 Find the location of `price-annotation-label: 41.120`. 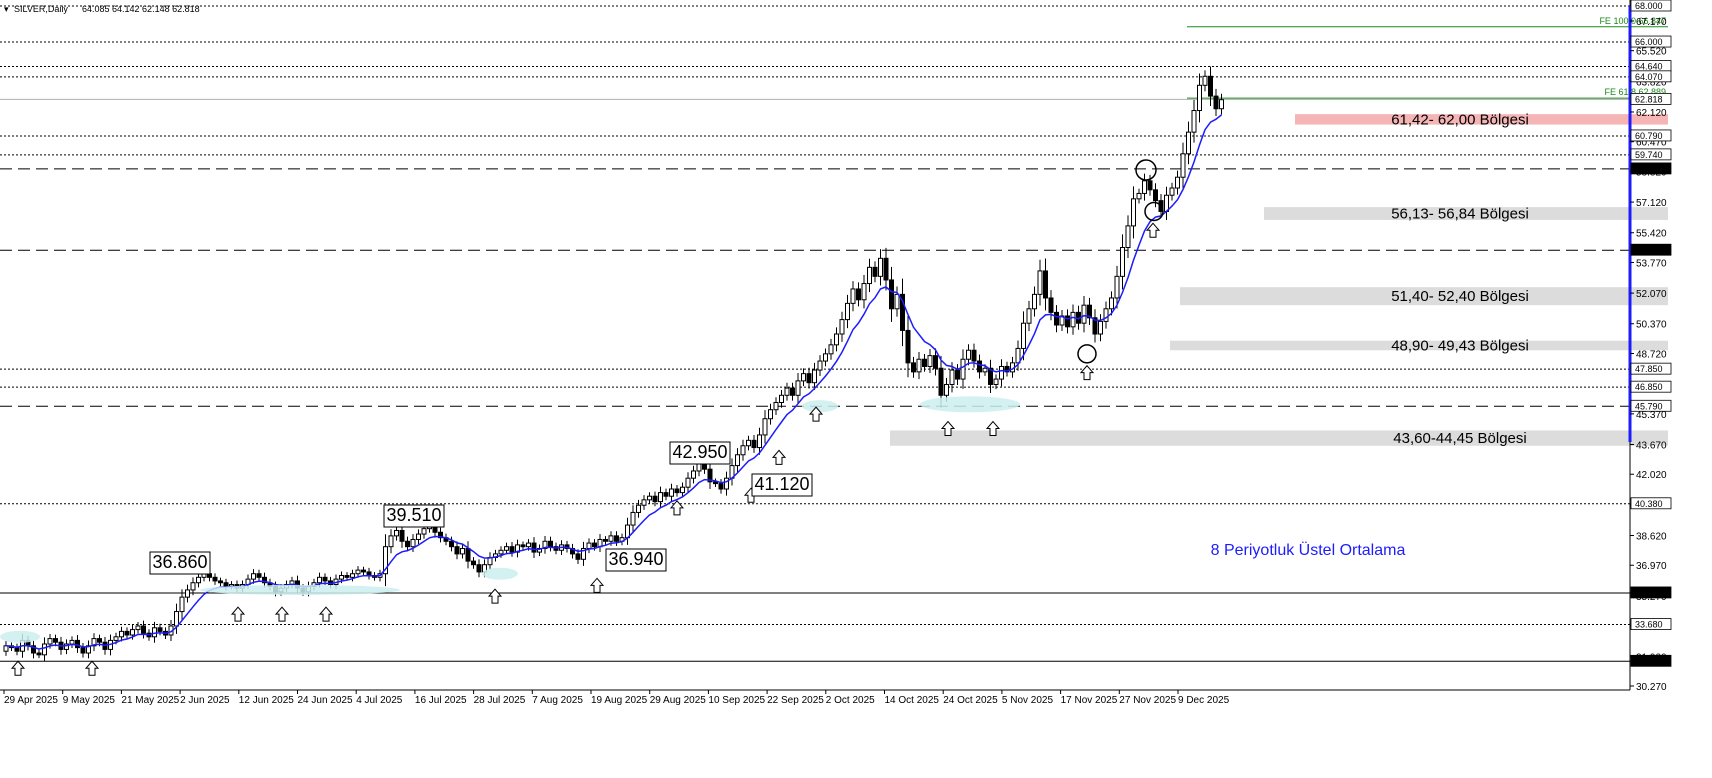

price-annotation-label: 41.120 is located at coordinates (781, 484).